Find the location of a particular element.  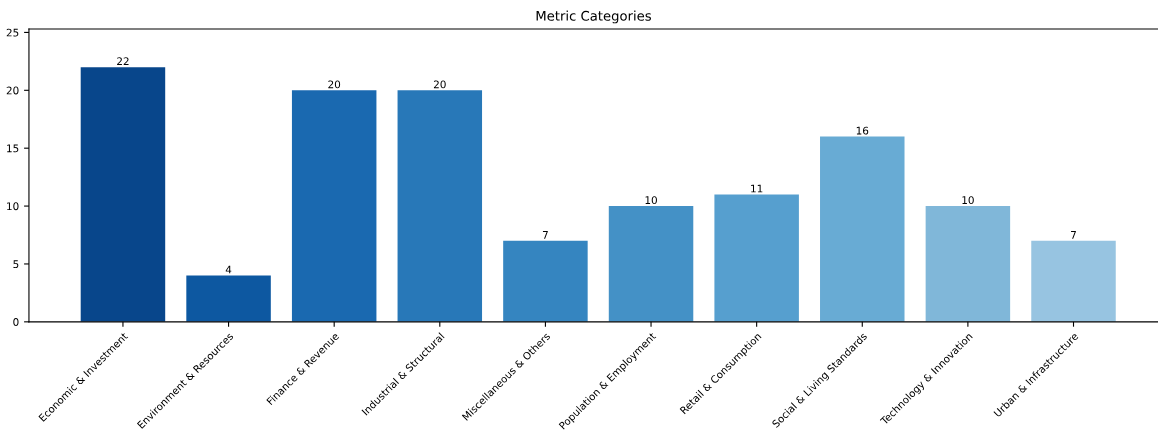

y-tick-label: 5 is located at coordinates (16, 264).